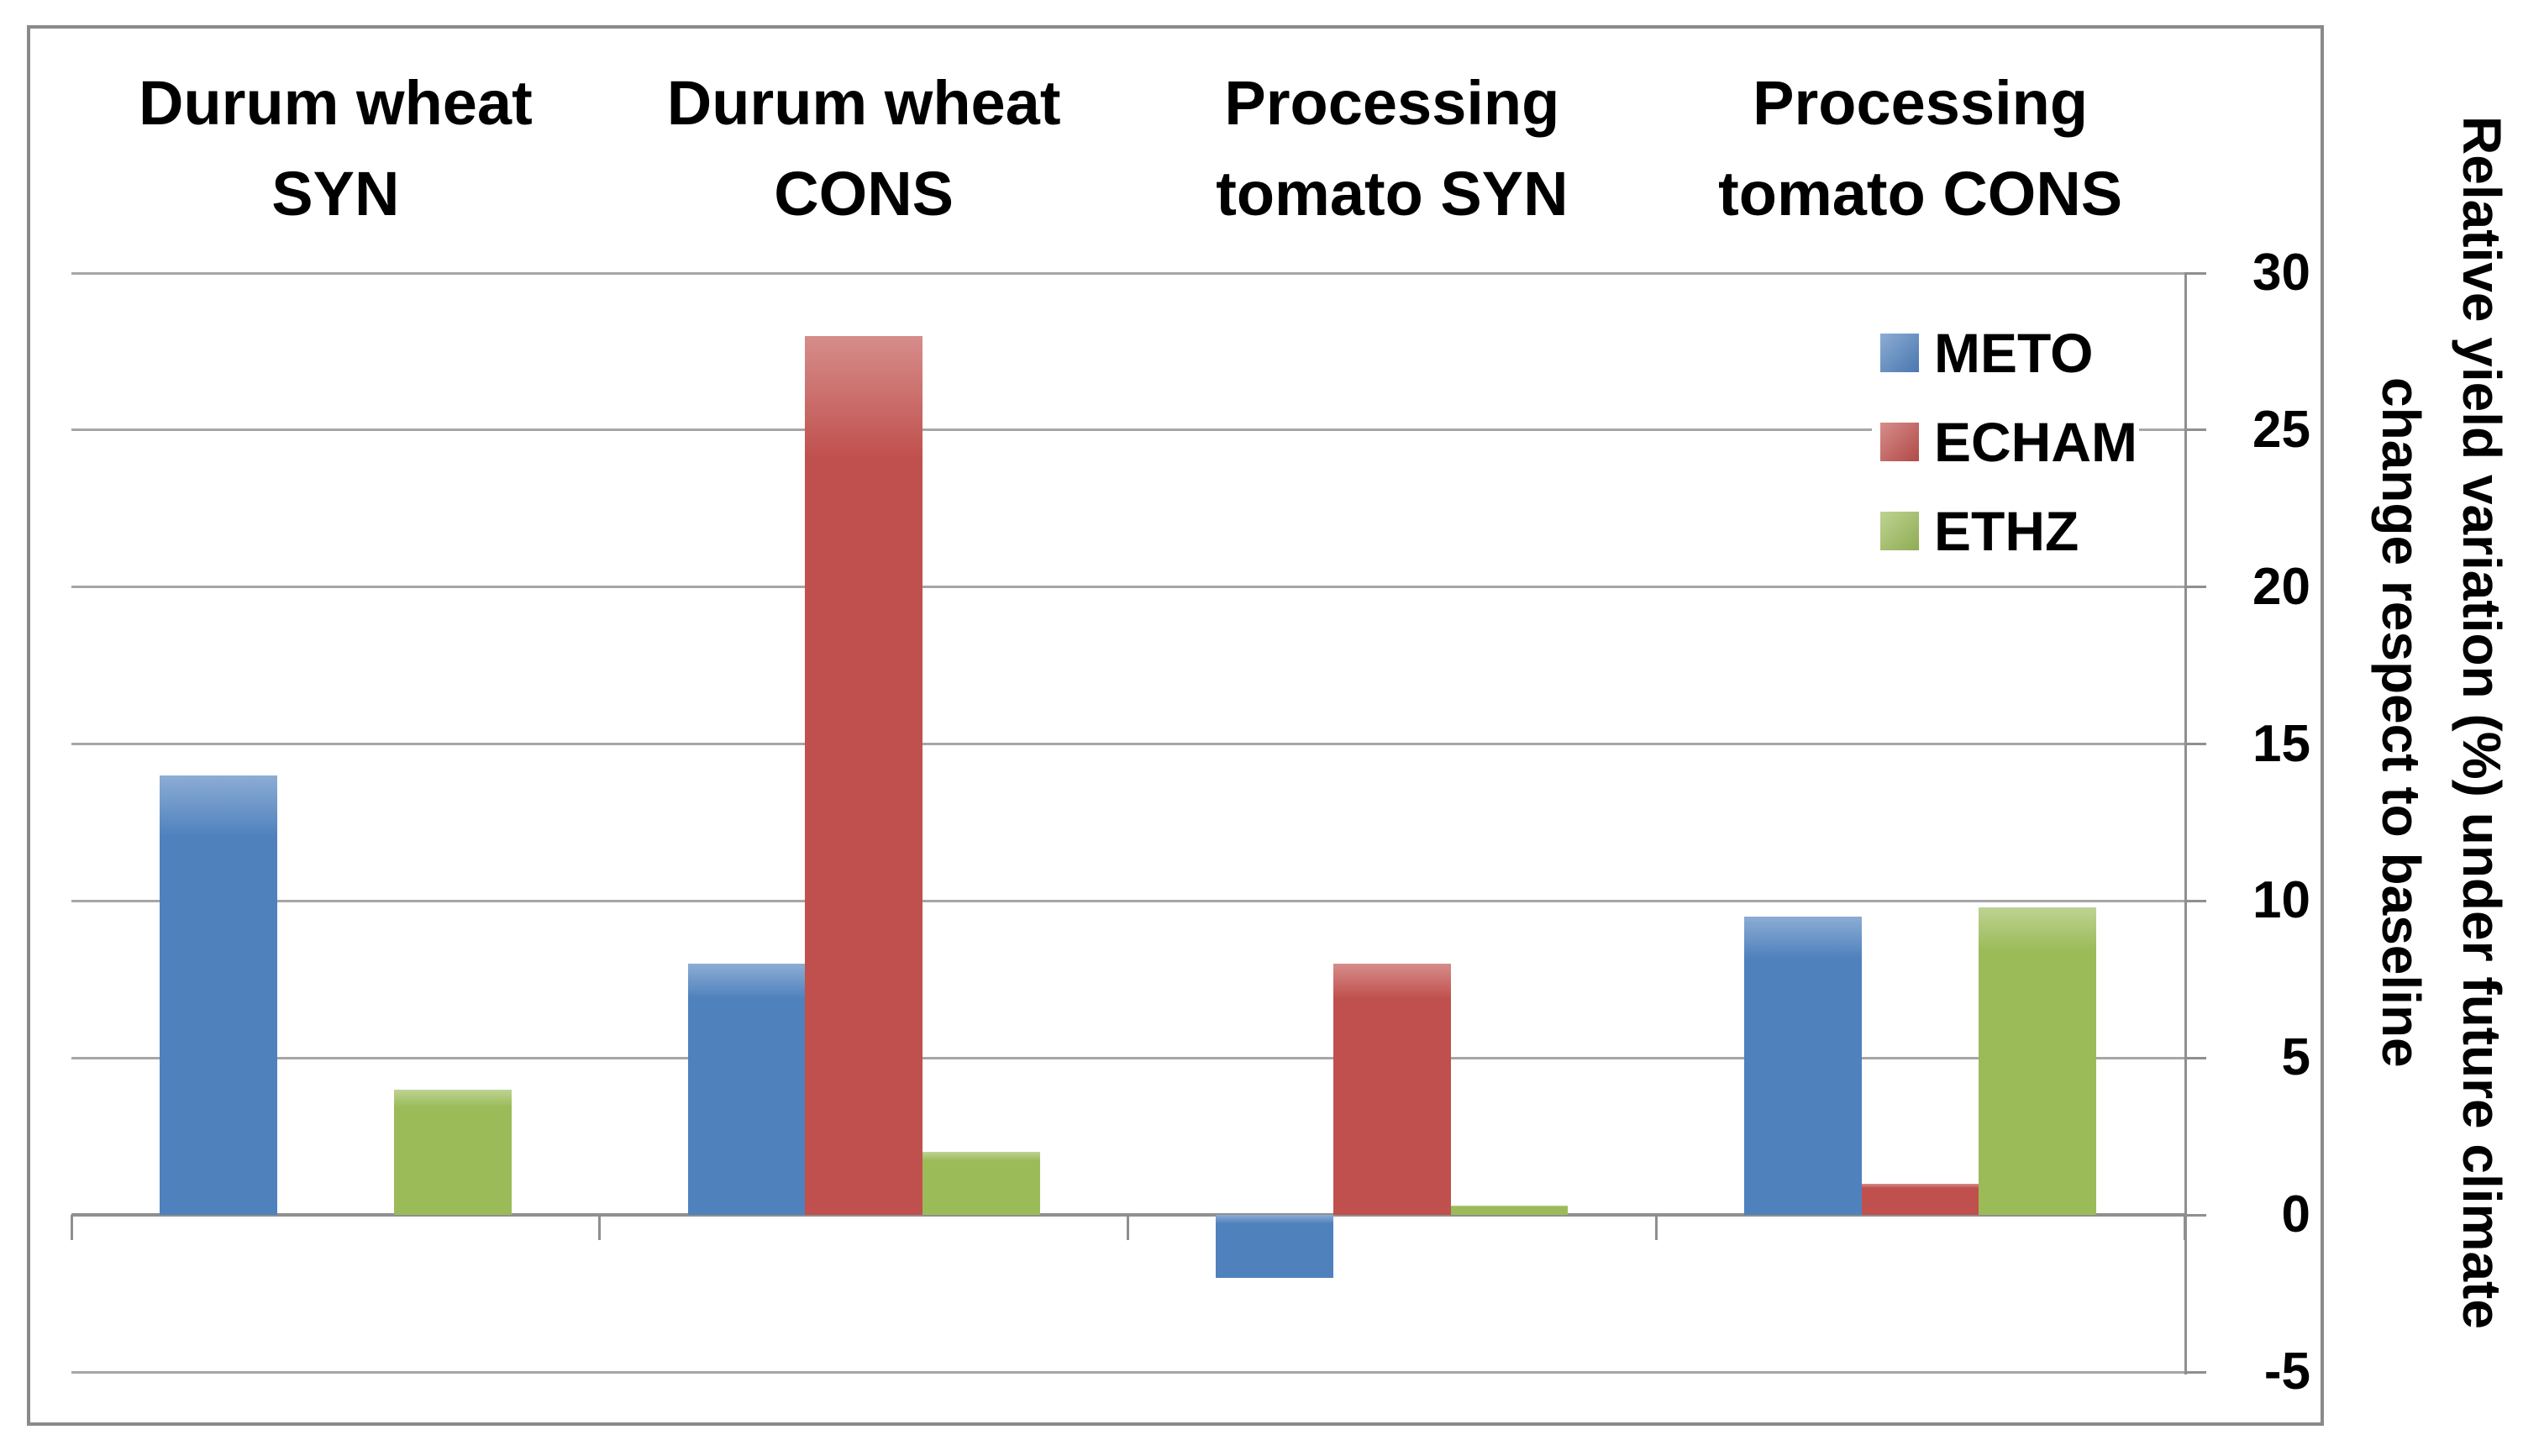 This screenshot has width=2523, height=1456. I want to click on y-tick-label: 30, so click(2281, 273).